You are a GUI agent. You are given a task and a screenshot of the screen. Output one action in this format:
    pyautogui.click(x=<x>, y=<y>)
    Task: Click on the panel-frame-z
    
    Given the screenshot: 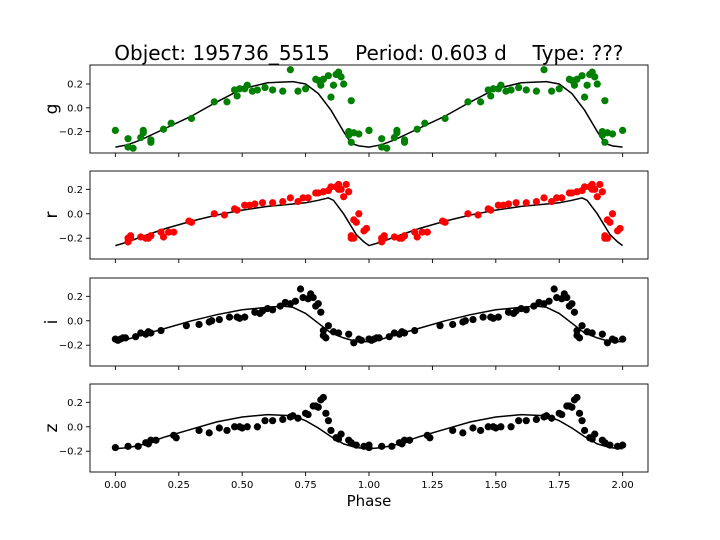 What is the action you would take?
    pyautogui.click(x=369, y=428)
    